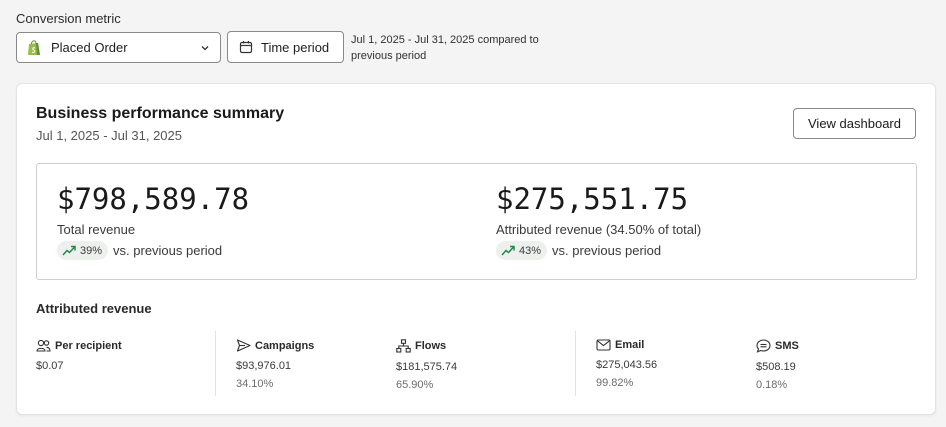 Image resolution: width=946 pixels, height=427 pixels. I want to click on people-icon, so click(43, 345).